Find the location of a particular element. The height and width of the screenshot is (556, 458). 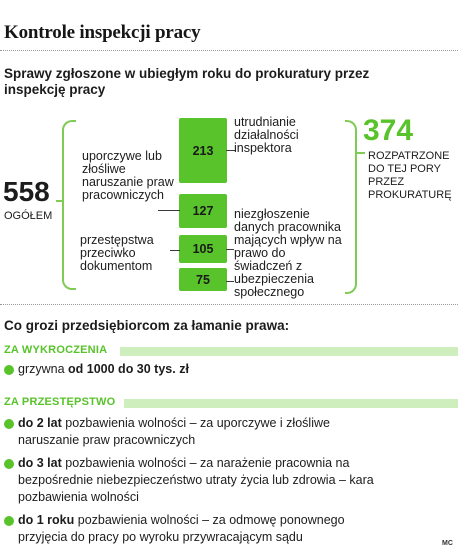

connector-insurance is located at coordinates (230, 249).